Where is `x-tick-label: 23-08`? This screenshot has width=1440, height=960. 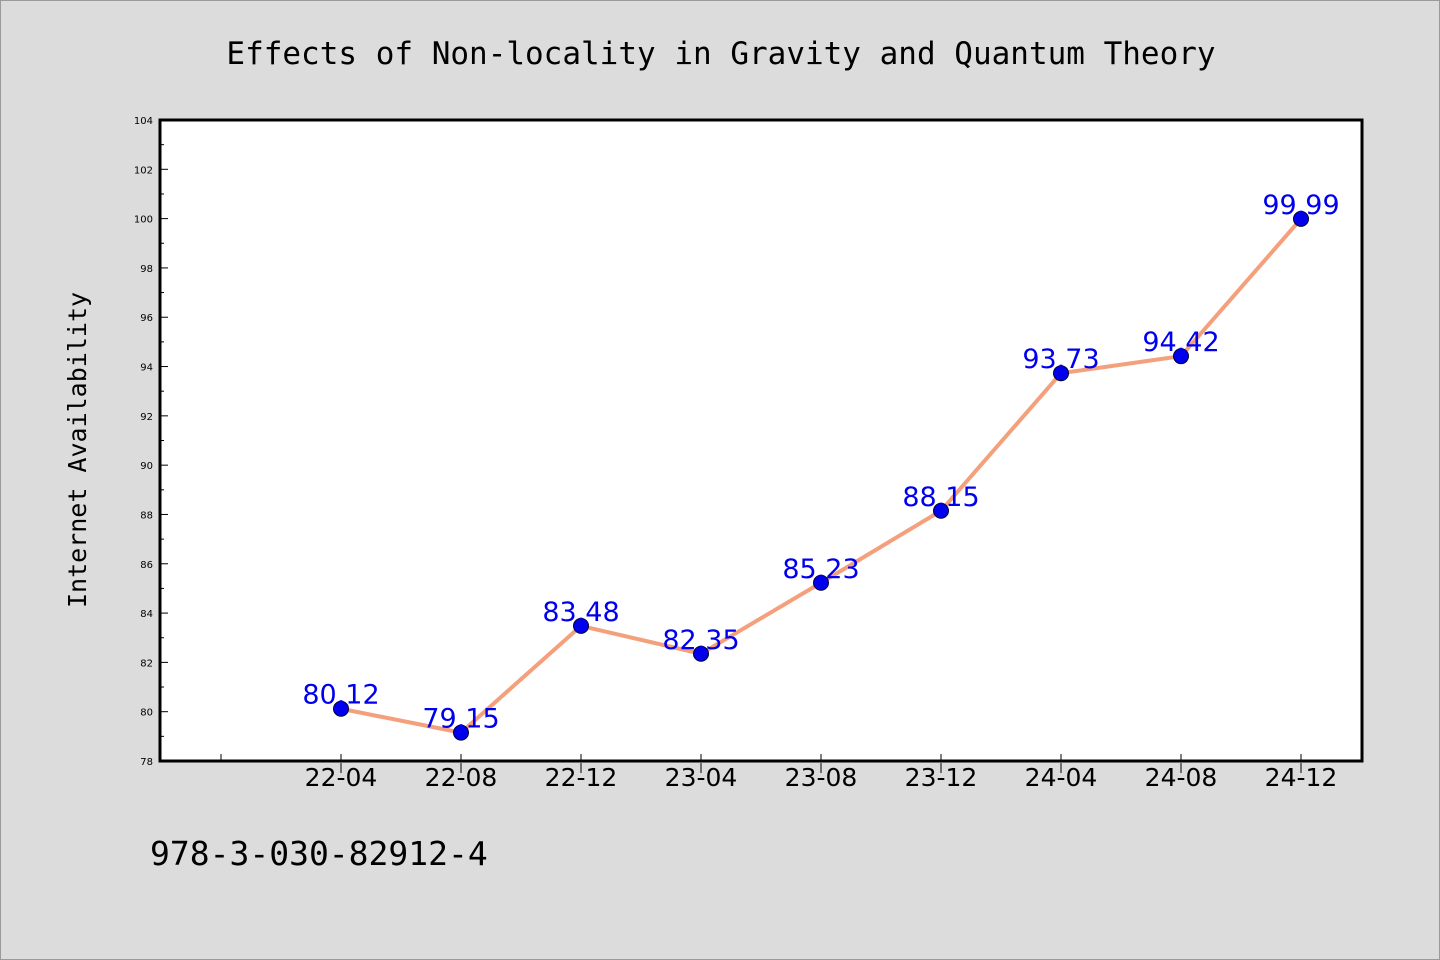
x-tick-label: 23-08 is located at coordinates (821, 777).